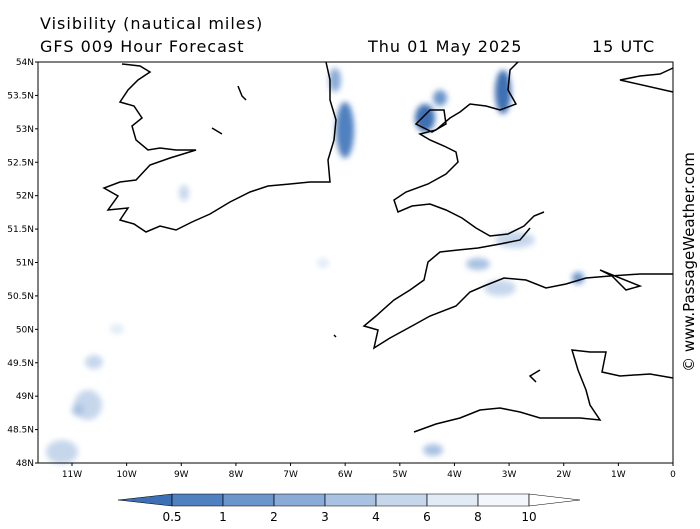  What do you see at coordinates (25, 397) in the screenshot?
I see `lat-label: 49N` at bounding box center [25, 397].